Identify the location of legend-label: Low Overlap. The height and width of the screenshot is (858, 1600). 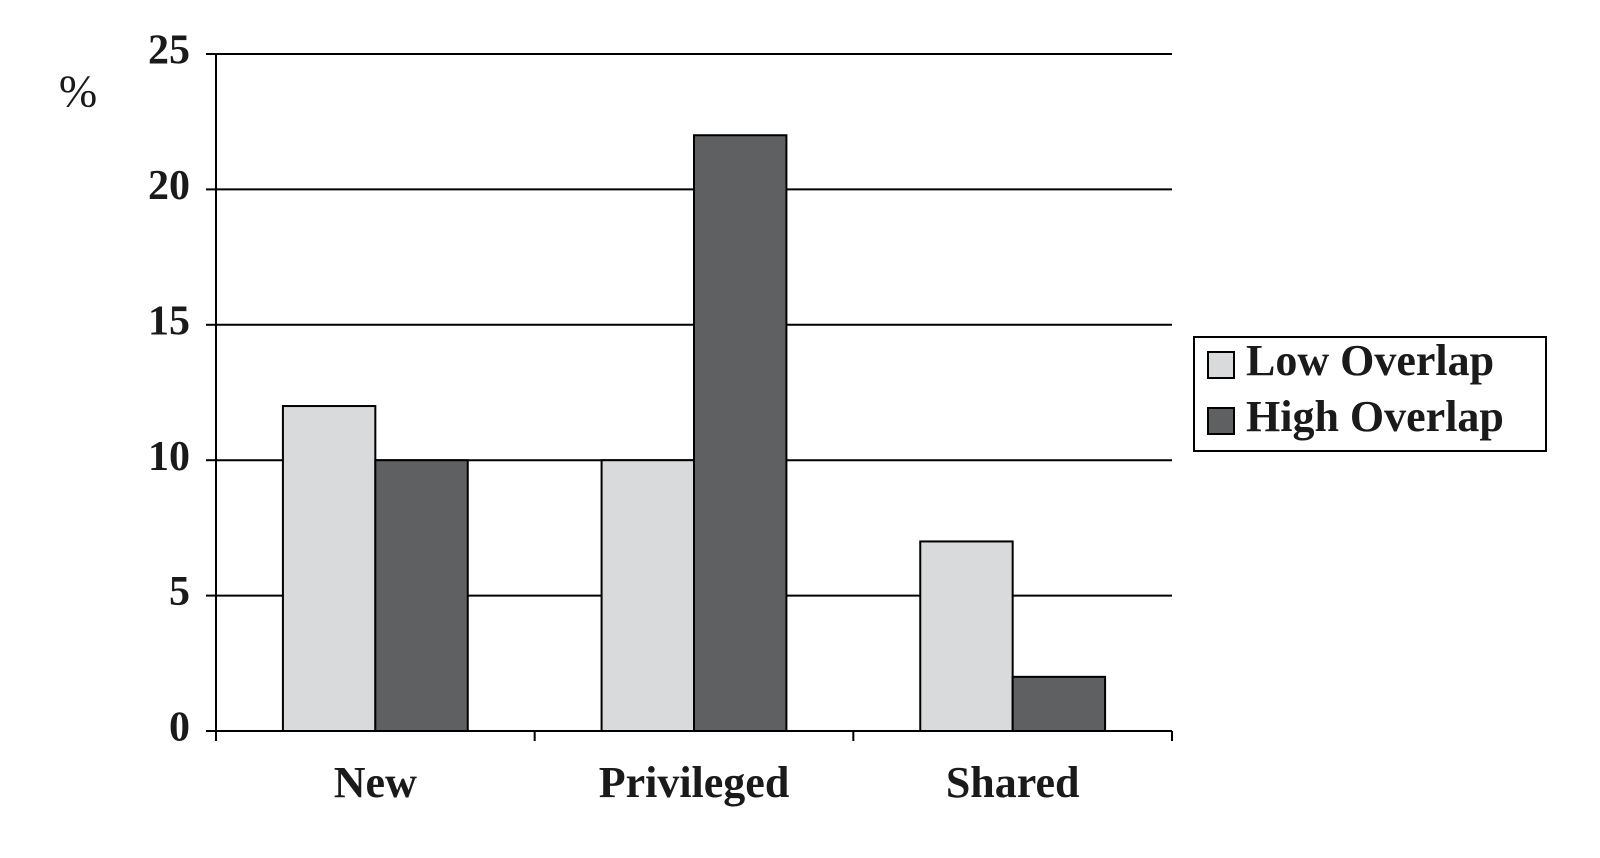
(1370, 360).